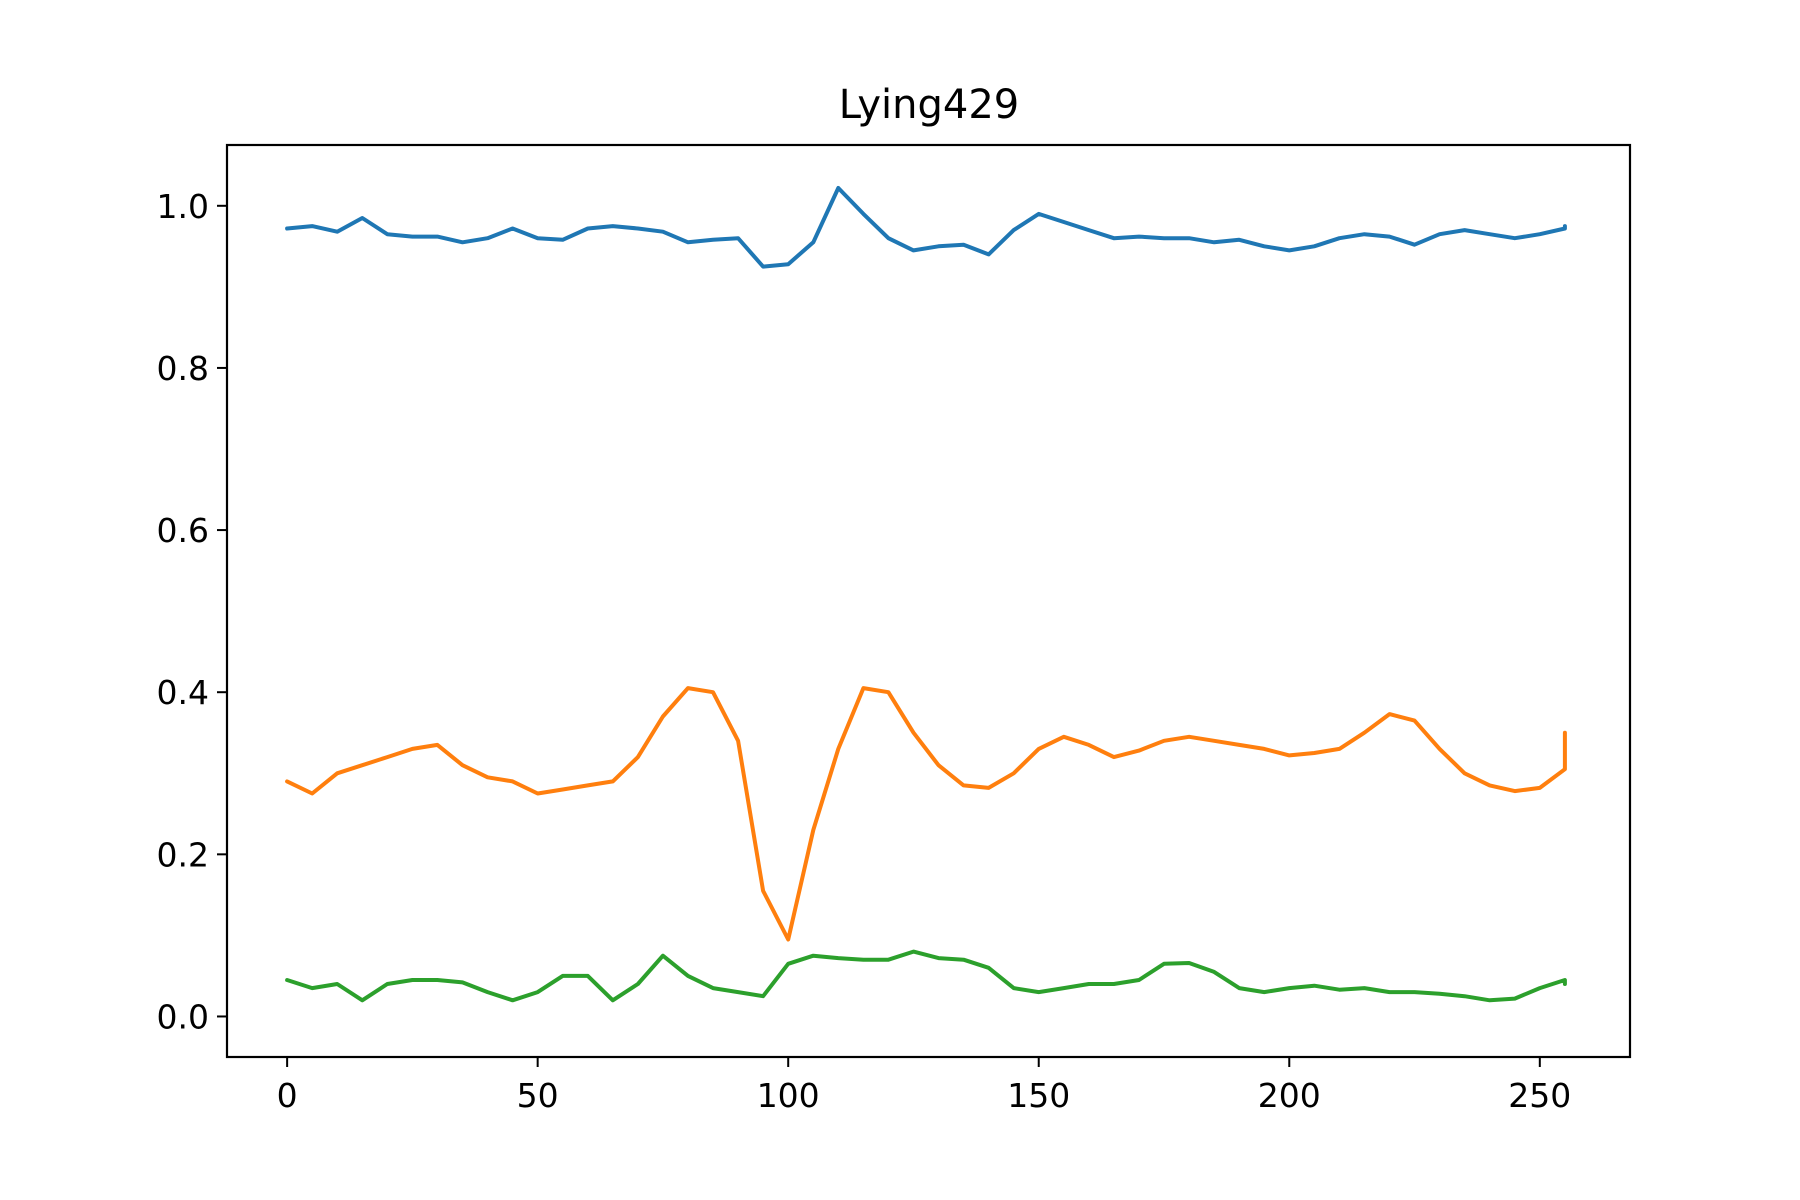  I want to click on y-tick-label: 0.6, so click(183, 530).